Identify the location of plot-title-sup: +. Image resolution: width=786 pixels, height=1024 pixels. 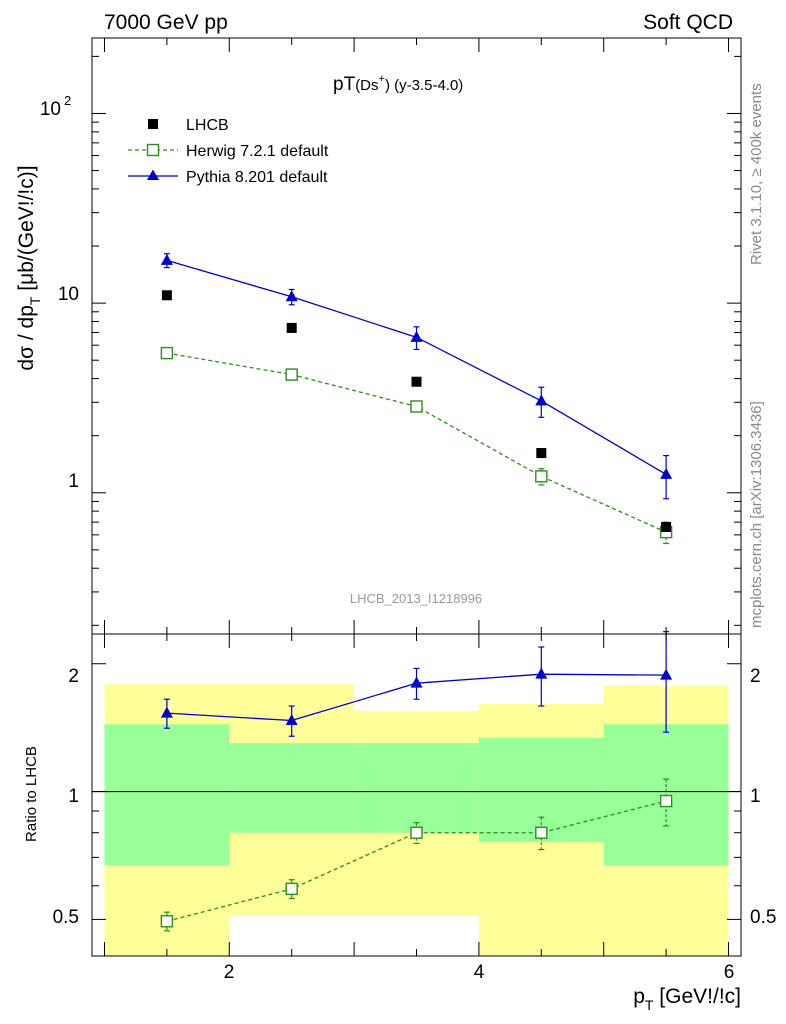
(382, 79).